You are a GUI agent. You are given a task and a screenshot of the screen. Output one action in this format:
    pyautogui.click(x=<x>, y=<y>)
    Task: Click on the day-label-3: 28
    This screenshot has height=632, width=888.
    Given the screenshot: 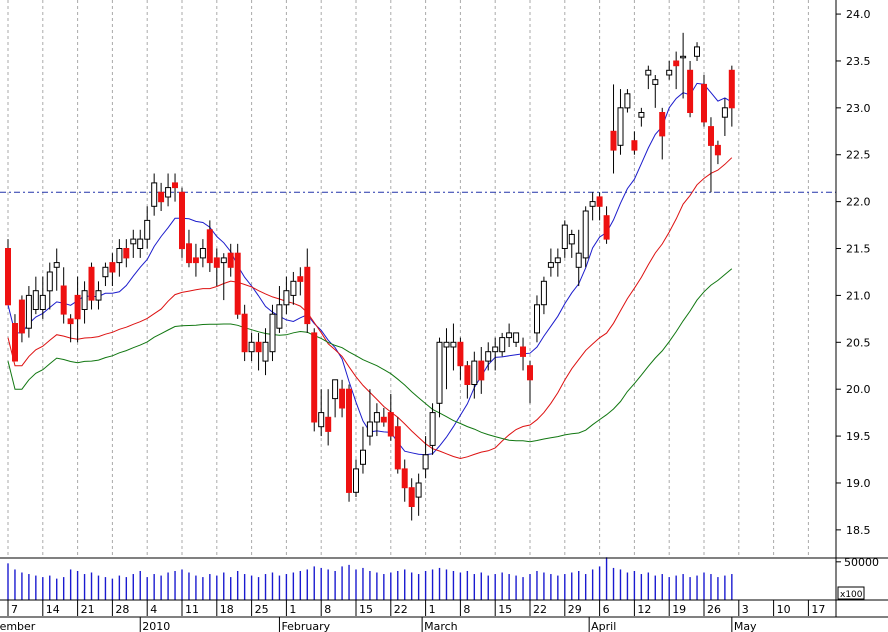 What is the action you would take?
    pyautogui.click(x=122, y=609)
    